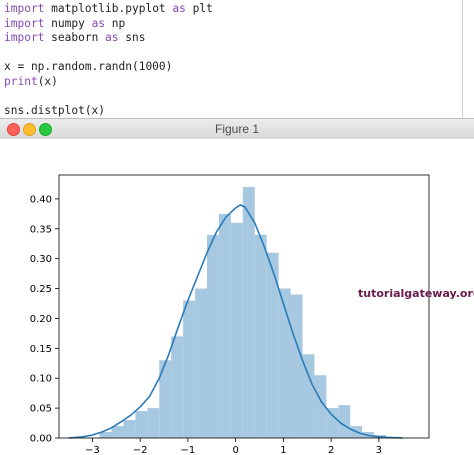 The image size is (474, 455). Describe the element at coordinates (29, 129) in the screenshot. I see `minimize-window-button` at that location.